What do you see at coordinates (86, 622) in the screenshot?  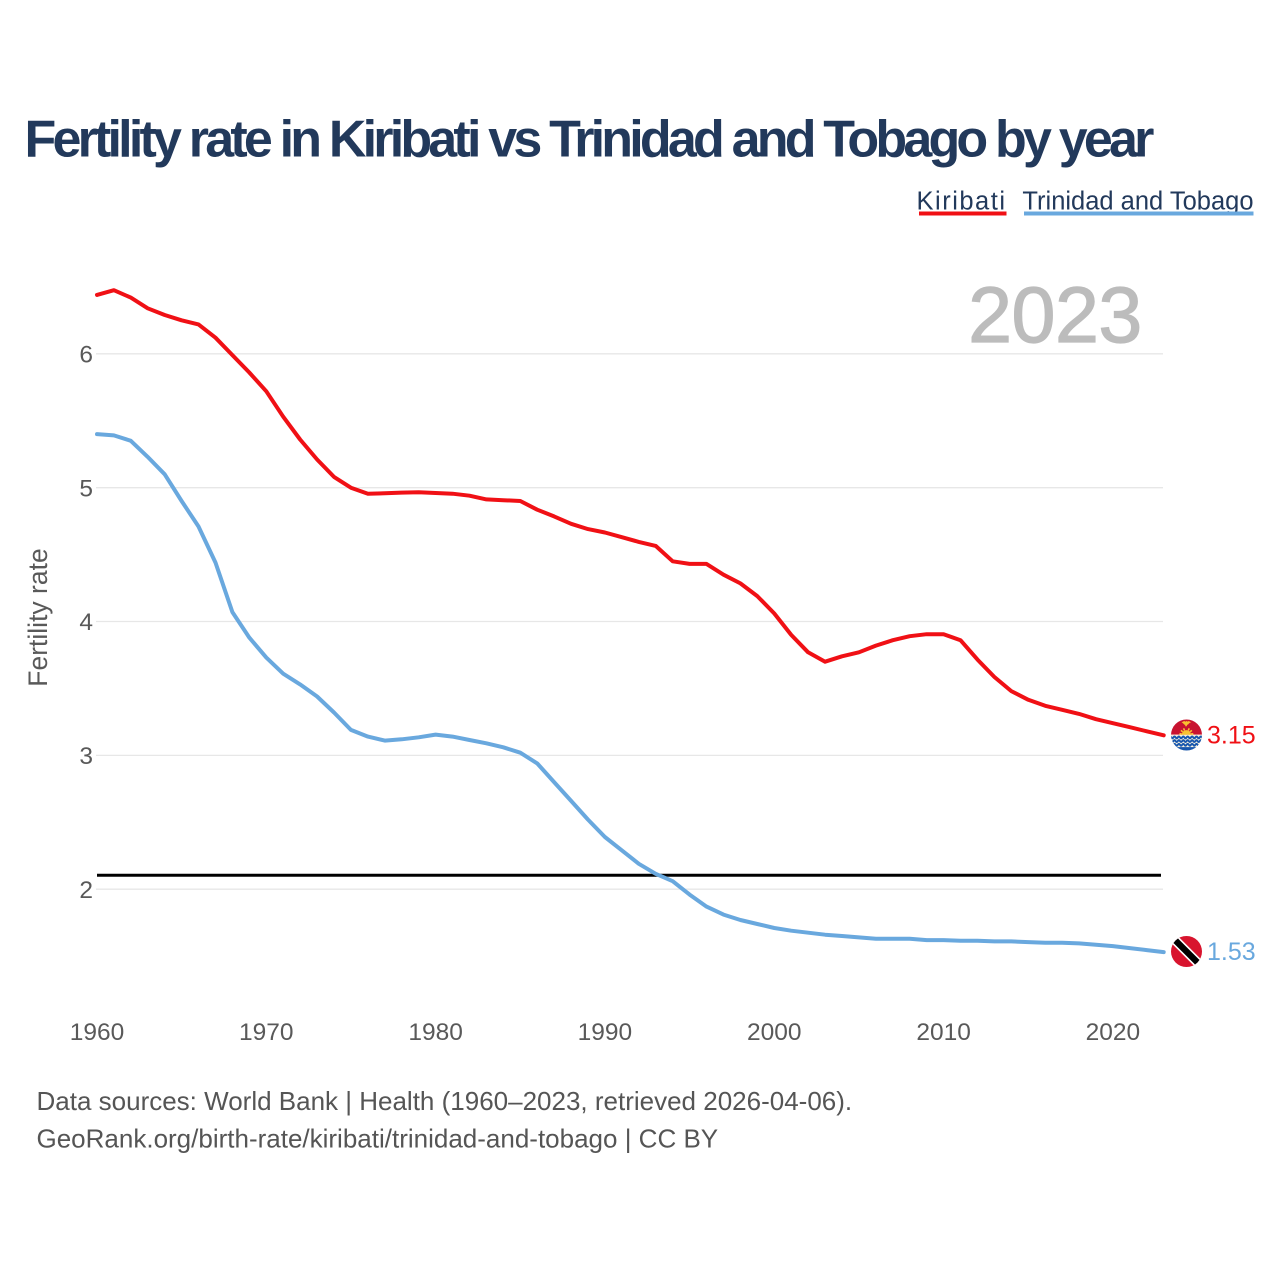 I see `svg-text: 4` at bounding box center [86, 622].